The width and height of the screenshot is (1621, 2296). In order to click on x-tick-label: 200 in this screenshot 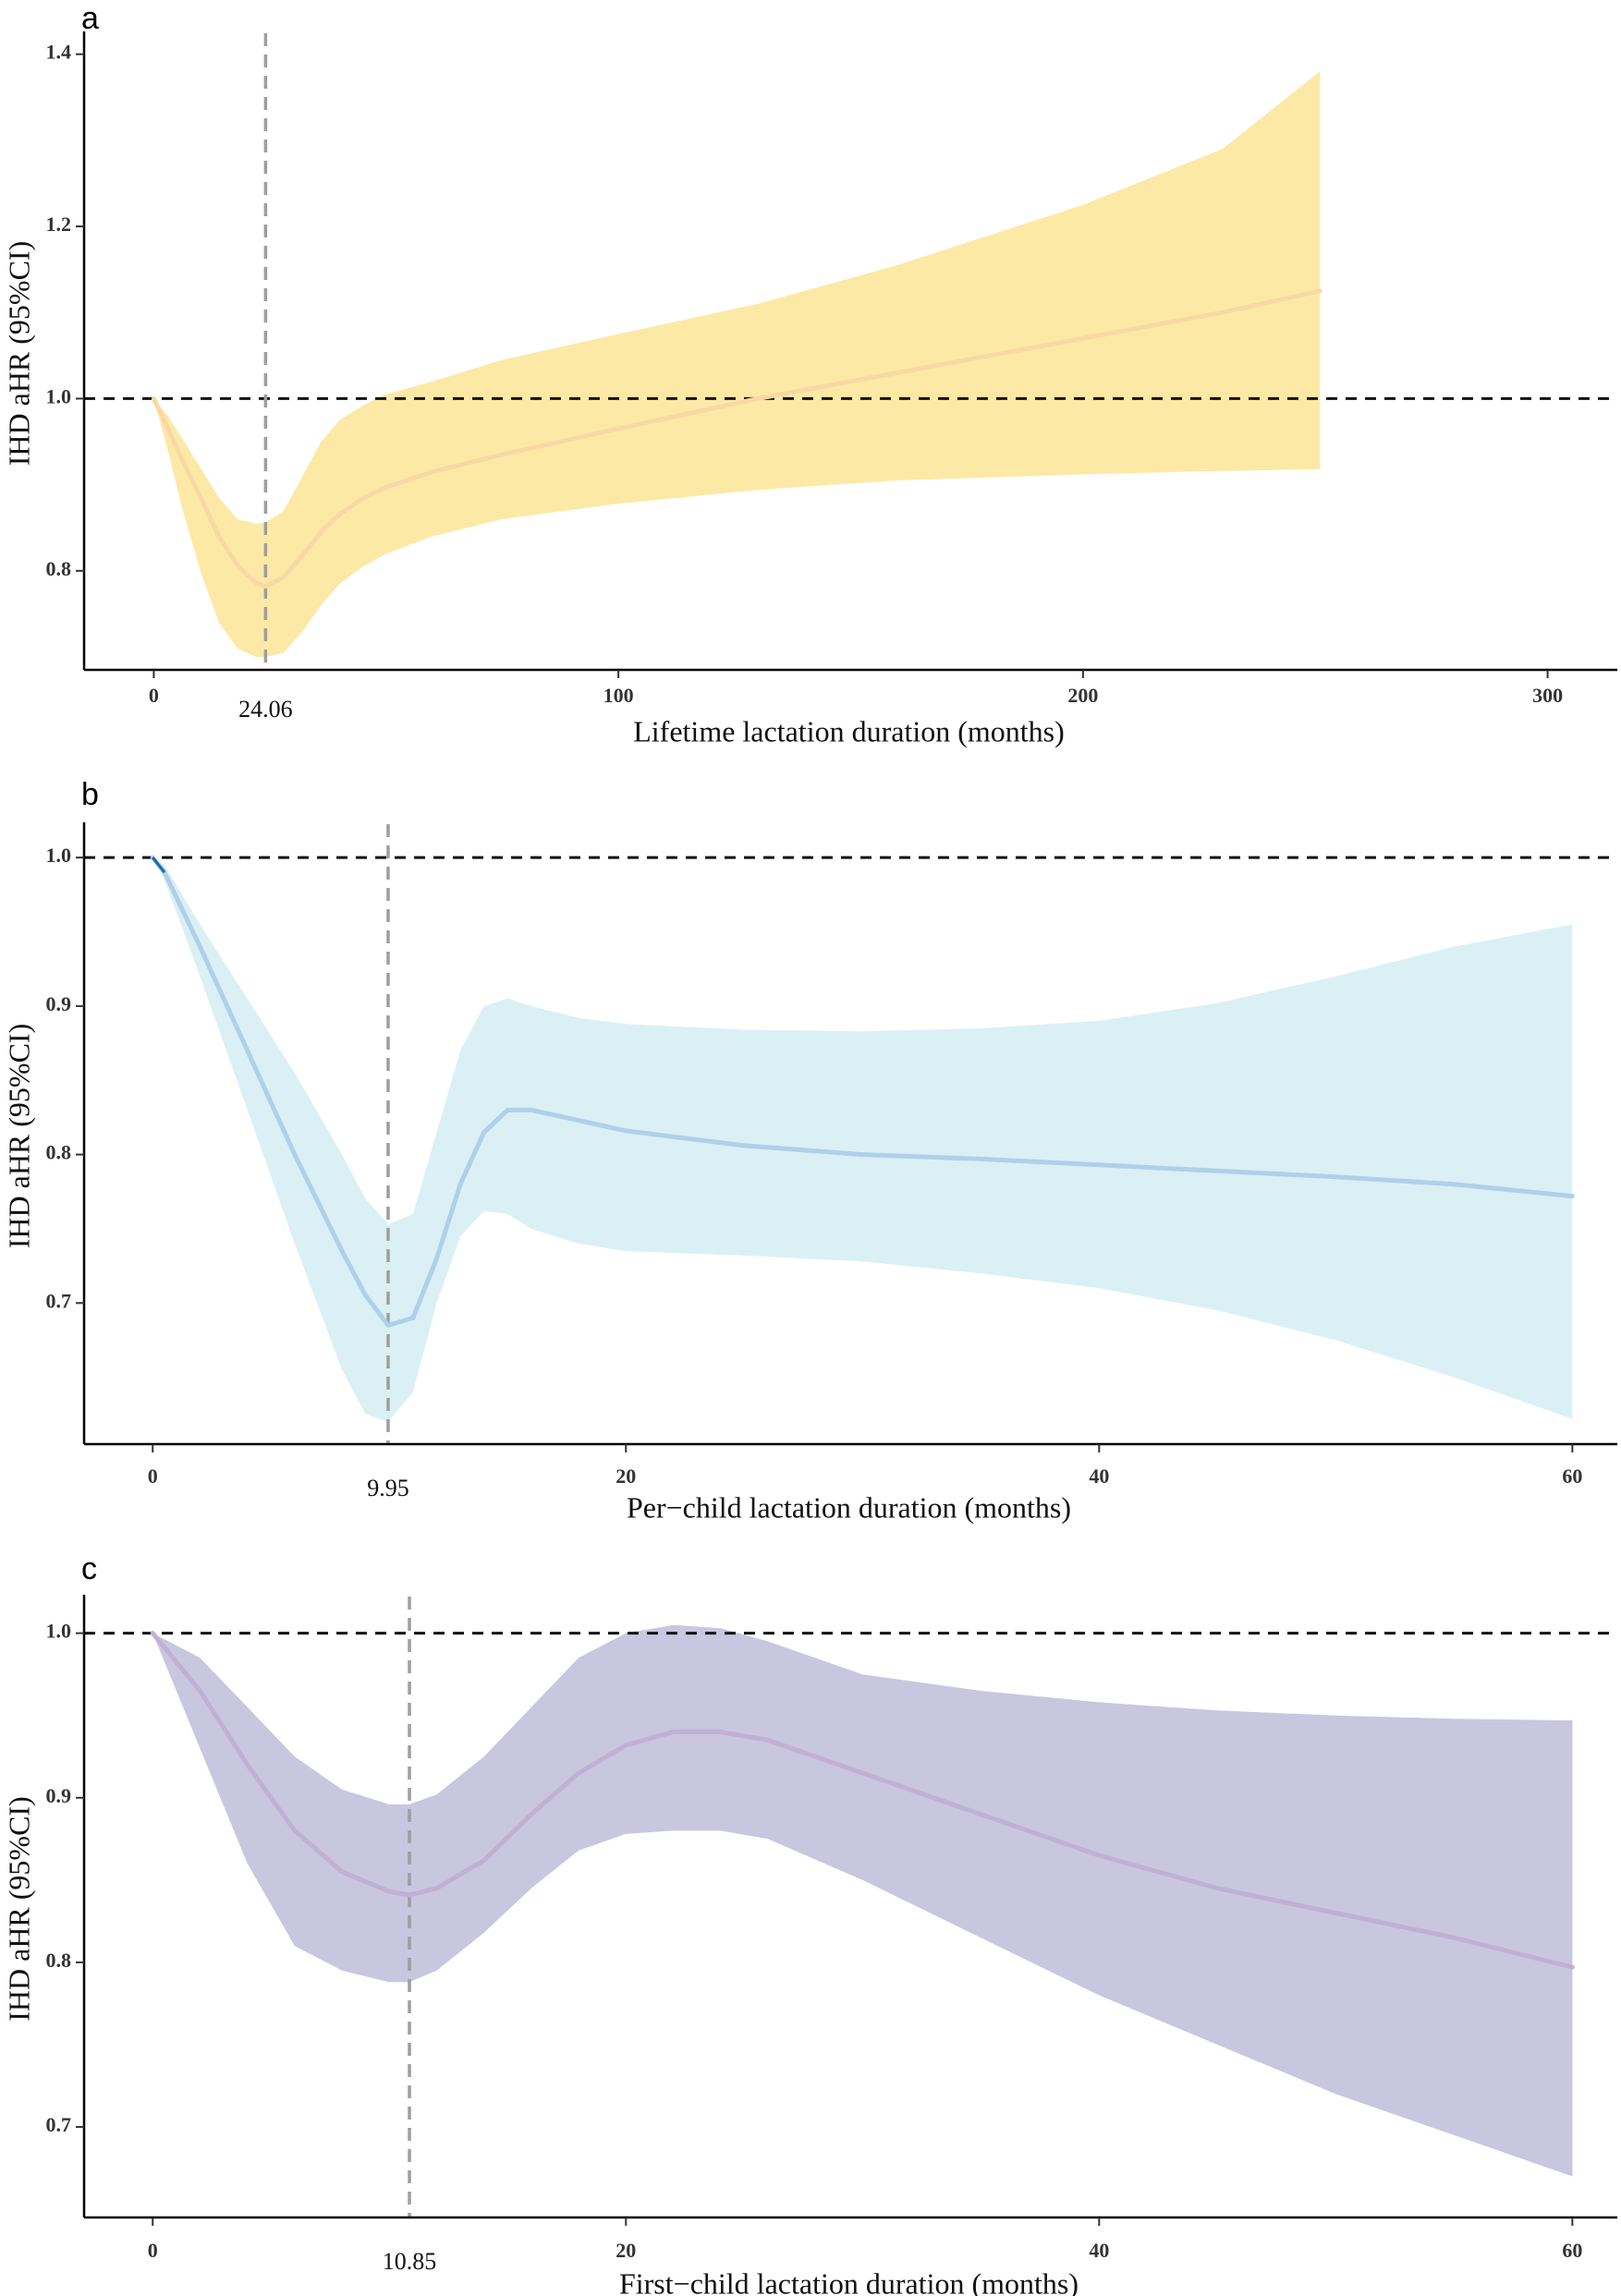, I will do `click(1082, 695)`.